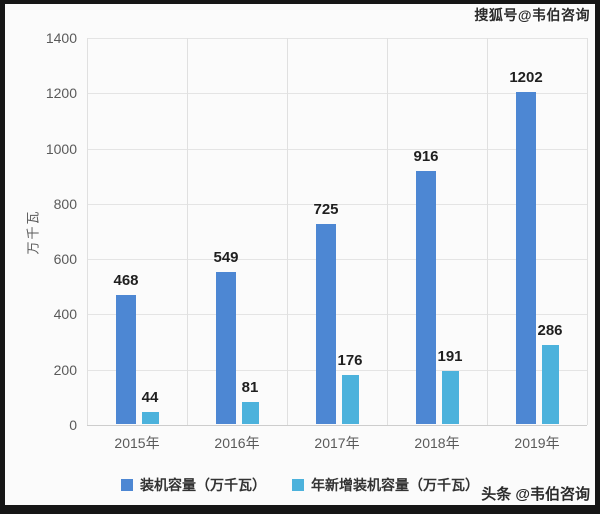 This screenshot has width=600, height=514. Describe the element at coordinates (535, 494) in the screenshot. I see `watermark-toutiao: 头条 @韦伯咨询` at that location.